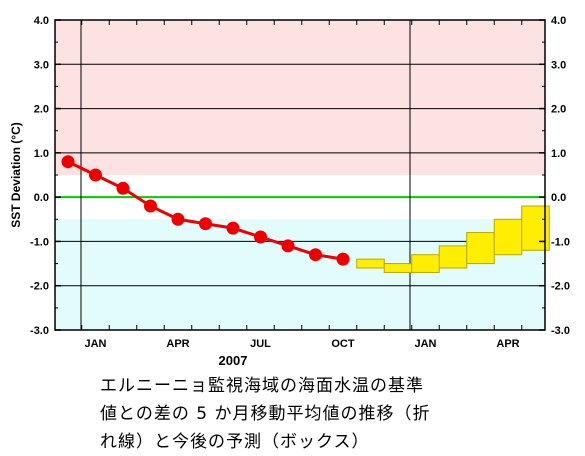 This screenshot has width=585, height=456. What do you see at coordinates (41, 21) in the screenshot?
I see `y-tick-label-left: 4.0` at bounding box center [41, 21].